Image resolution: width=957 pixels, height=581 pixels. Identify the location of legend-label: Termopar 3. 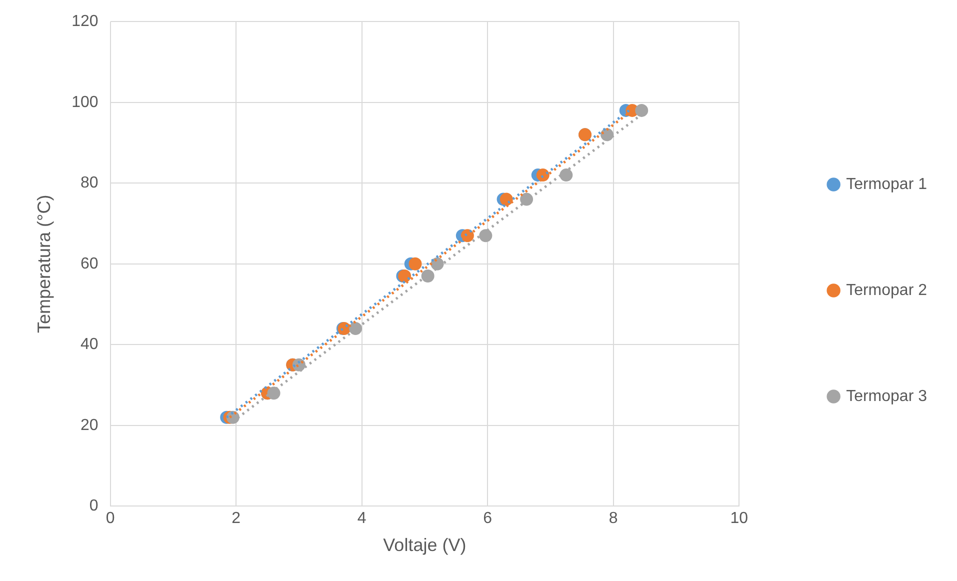
(887, 396).